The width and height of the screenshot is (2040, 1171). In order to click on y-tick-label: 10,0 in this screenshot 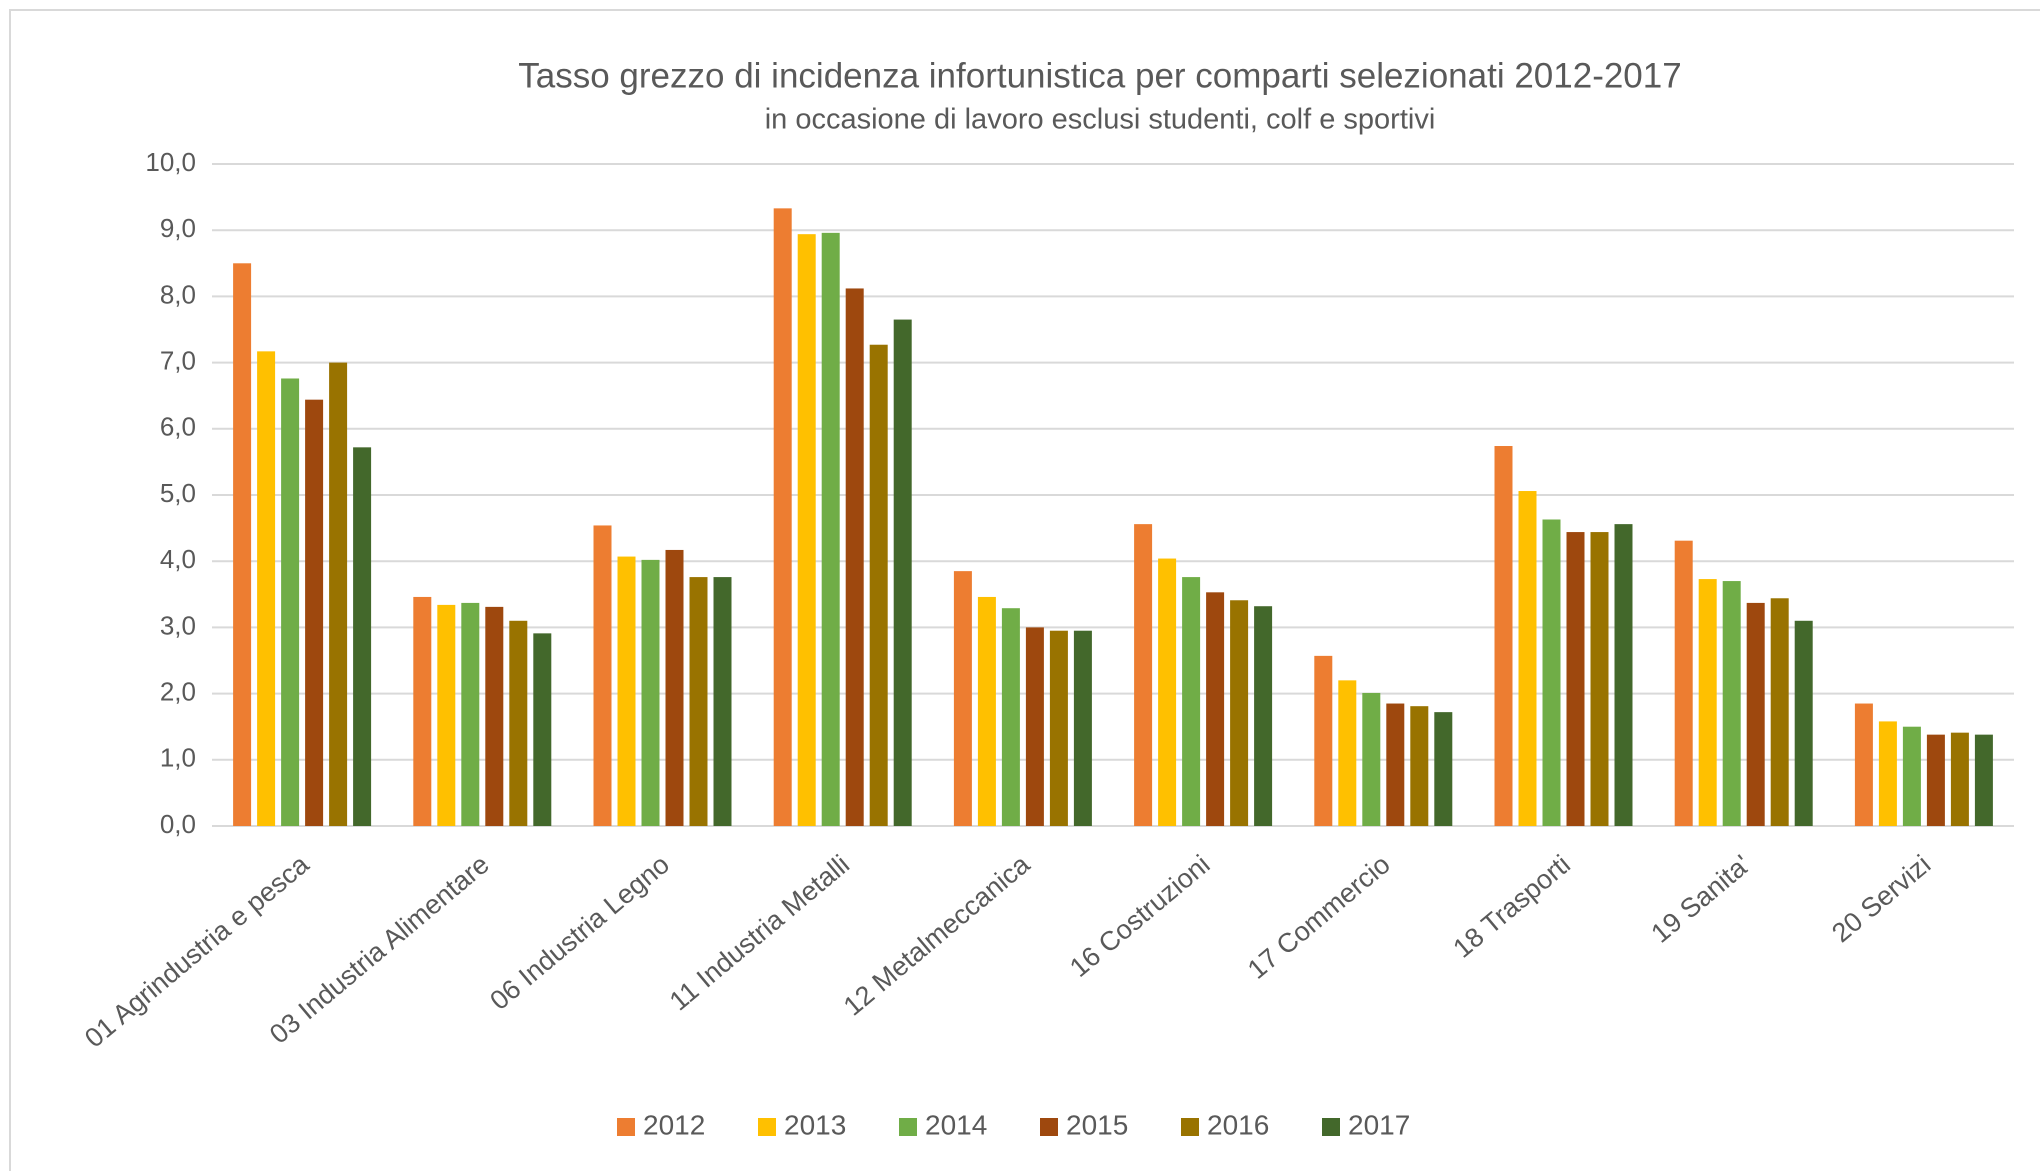, I will do `click(170, 162)`.